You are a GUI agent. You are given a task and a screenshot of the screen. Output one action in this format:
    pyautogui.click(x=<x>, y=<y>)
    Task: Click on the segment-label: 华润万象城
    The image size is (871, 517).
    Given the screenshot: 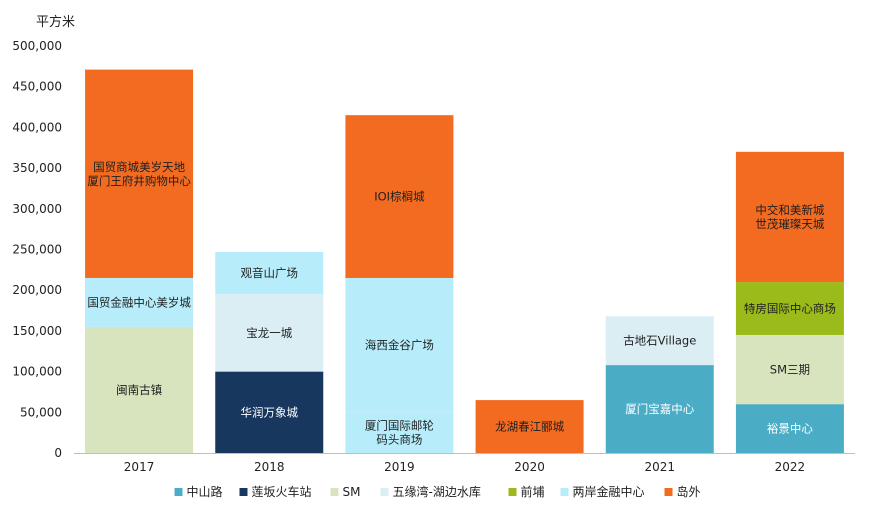 What is the action you would take?
    pyautogui.click(x=270, y=412)
    